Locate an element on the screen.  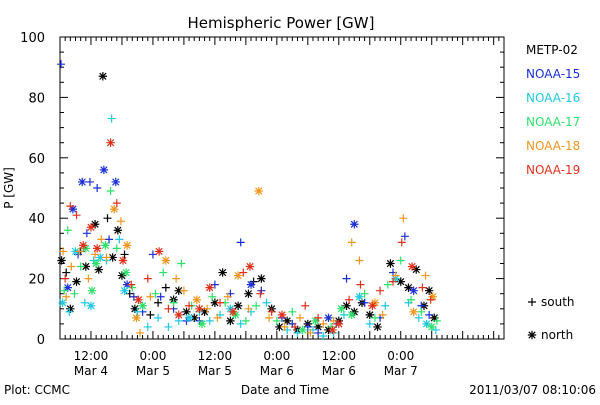
plot-timestamp: 2011/03/07 08:10:06 is located at coordinates (532, 390).